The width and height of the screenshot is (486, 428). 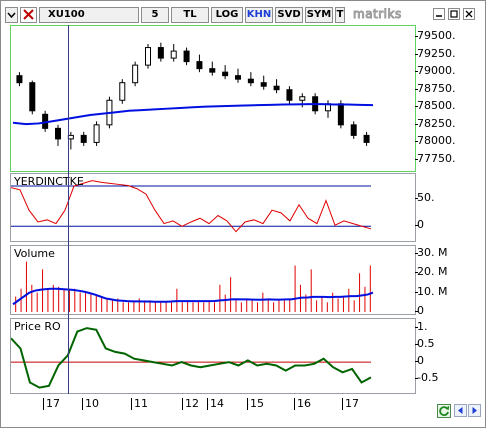 What do you see at coordinates (259, 15) in the screenshot?
I see `khn-button: KHN` at bounding box center [259, 15].